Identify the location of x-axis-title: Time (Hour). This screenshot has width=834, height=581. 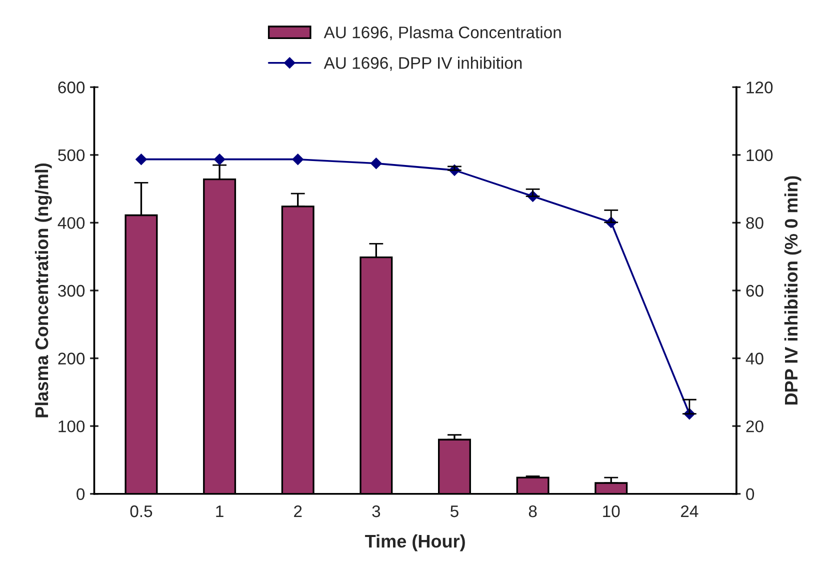
(415, 543).